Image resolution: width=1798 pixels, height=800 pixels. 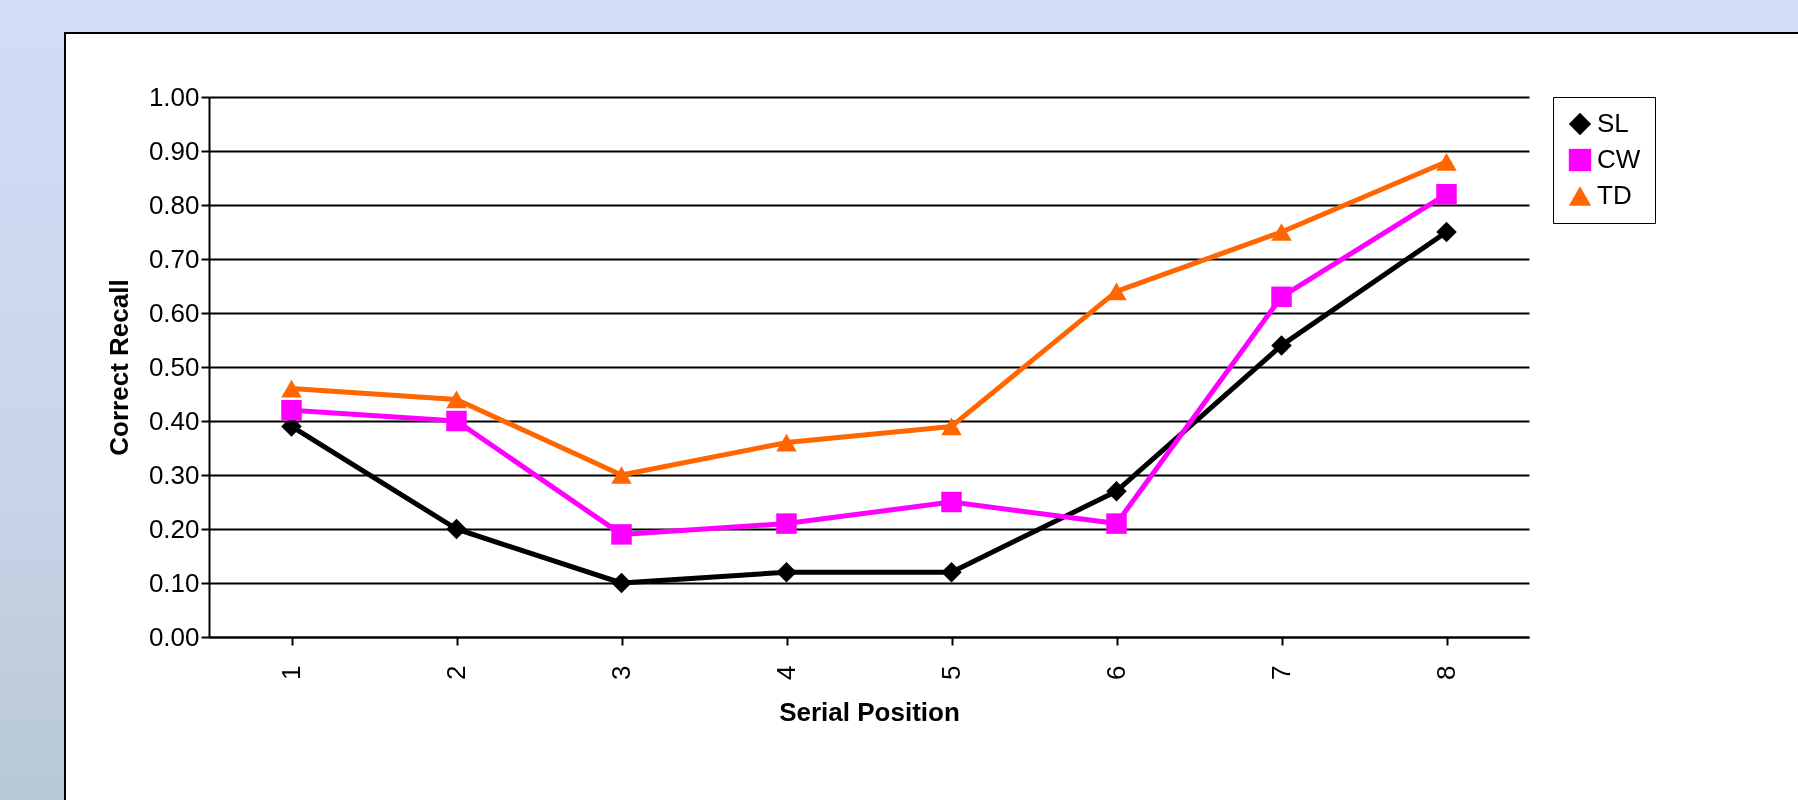 I want to click on y-tick-label: 0.40, so click(x=174, y=420).